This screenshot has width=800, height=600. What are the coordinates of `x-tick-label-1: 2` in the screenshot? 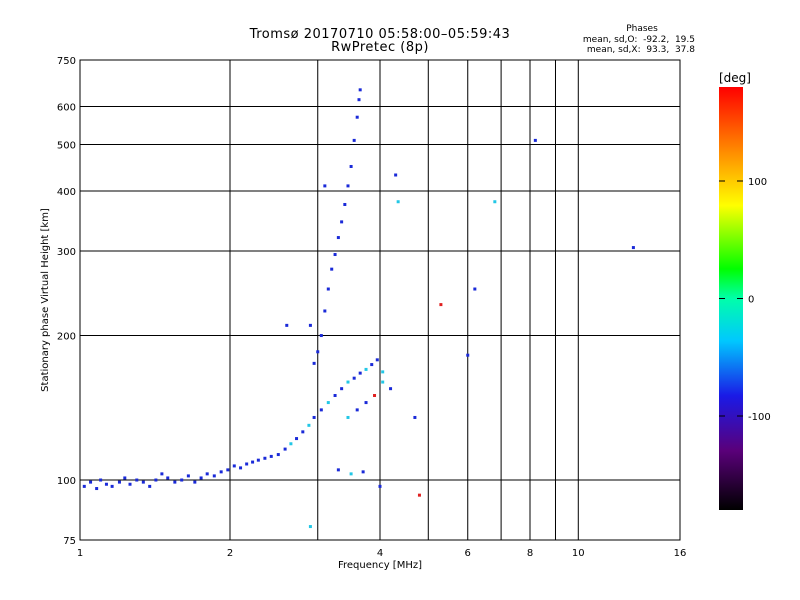 It's located at (230, 553).